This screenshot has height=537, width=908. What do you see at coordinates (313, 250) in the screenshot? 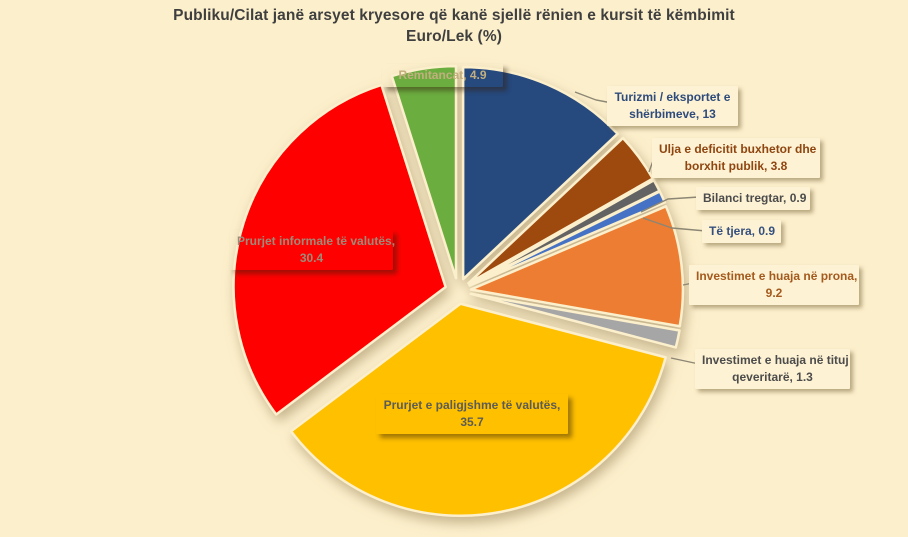
I see `label-informale: Prurjet informale të valutës, 30.4` at bounding box center [313, 250].